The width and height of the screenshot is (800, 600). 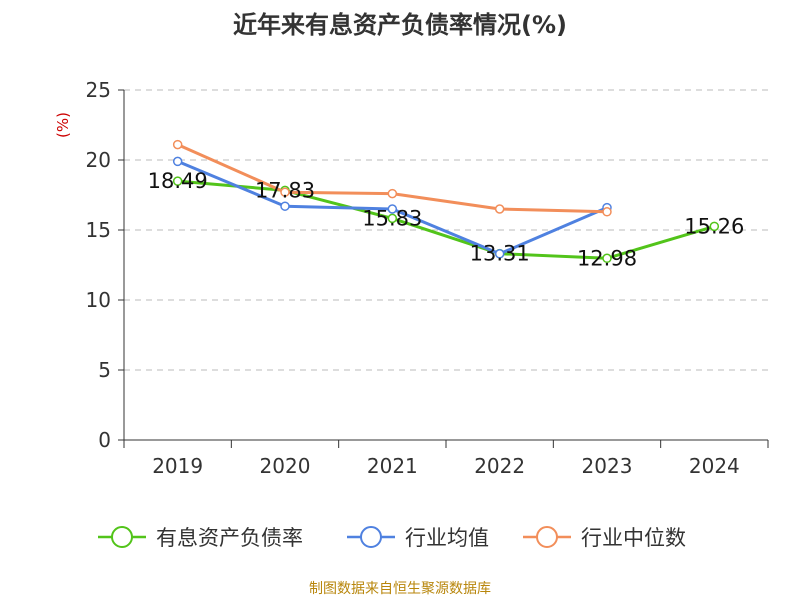 What do you see at coordinates (400, 589) in the screenshot?
I see `source-note: 制图数据来自恒生聚源数据库` at bounding box center [400, 589].